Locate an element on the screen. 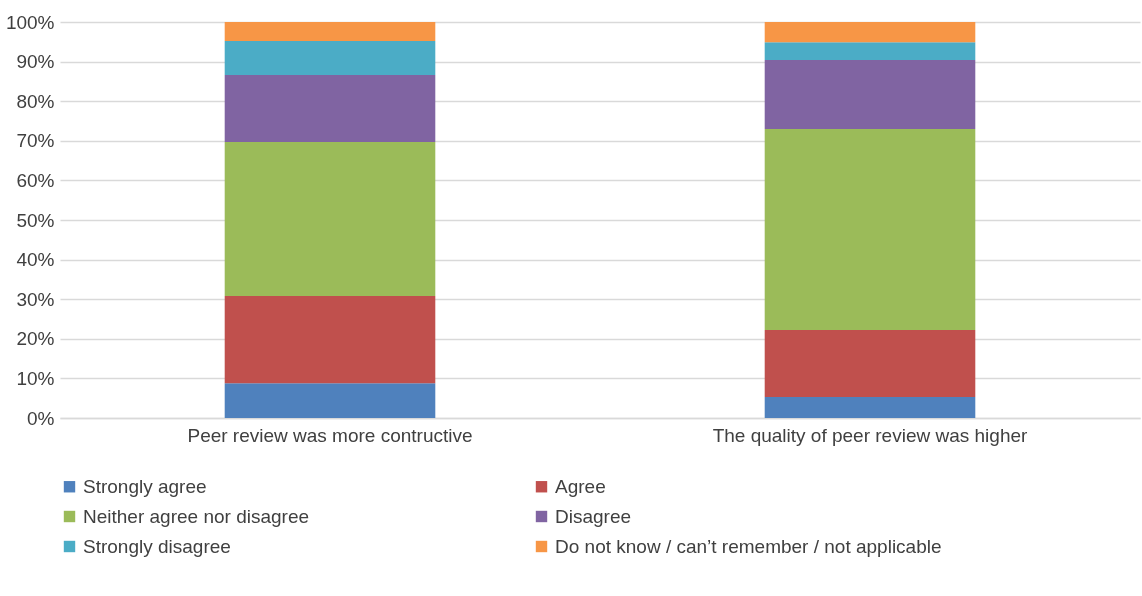 The height and width of the screenshot is (596, 1142). legend-label: Strongly agree is located at coordinates (145, 486).